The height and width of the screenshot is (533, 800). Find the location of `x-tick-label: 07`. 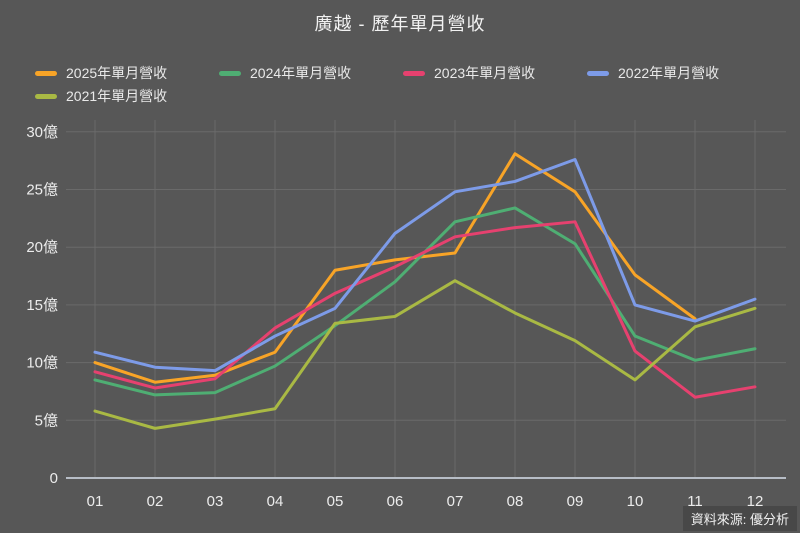

x-tick-label: 07 is located at coordinates (455, 501).